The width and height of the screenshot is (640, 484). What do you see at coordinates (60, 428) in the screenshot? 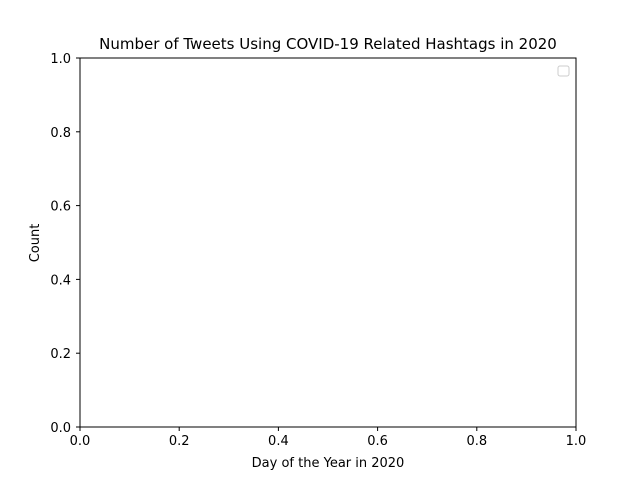
I see `y-tick-label: 0.0` at bounding box center [60, 428].